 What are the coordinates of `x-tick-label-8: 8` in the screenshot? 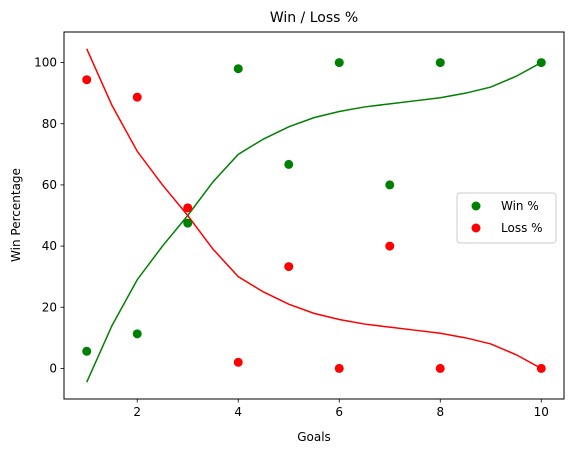 It's located at (440, 412).